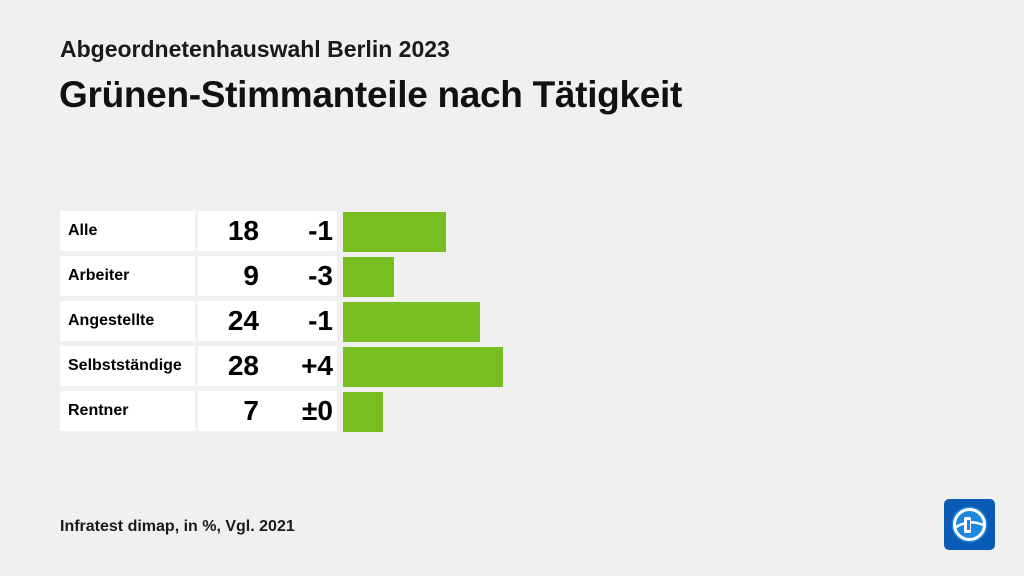 The height and width of the screenshot is (576, 1024). I want to click on value-cell: 18 -1, so click(267, 231).